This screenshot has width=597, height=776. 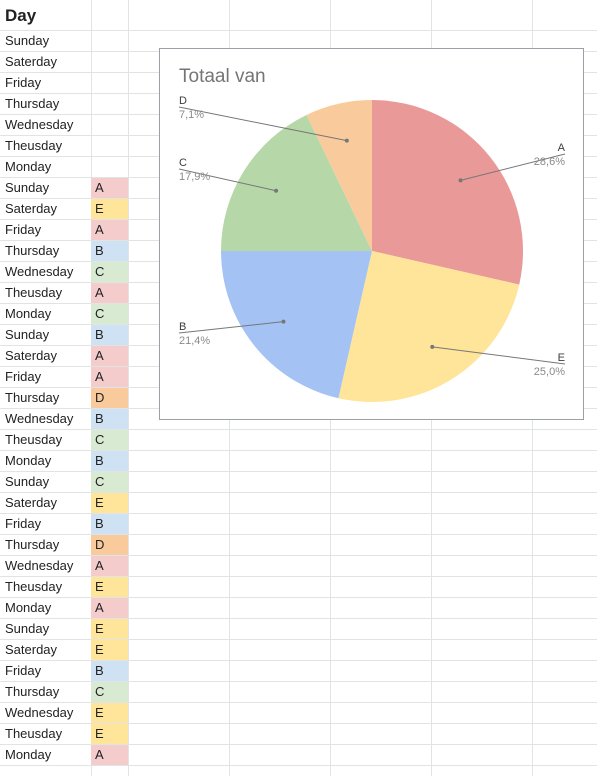 What do you see at coordinates (182, 327) in the screenshot?
I see `slice-label-b: B` at bounding box center [182, 327].